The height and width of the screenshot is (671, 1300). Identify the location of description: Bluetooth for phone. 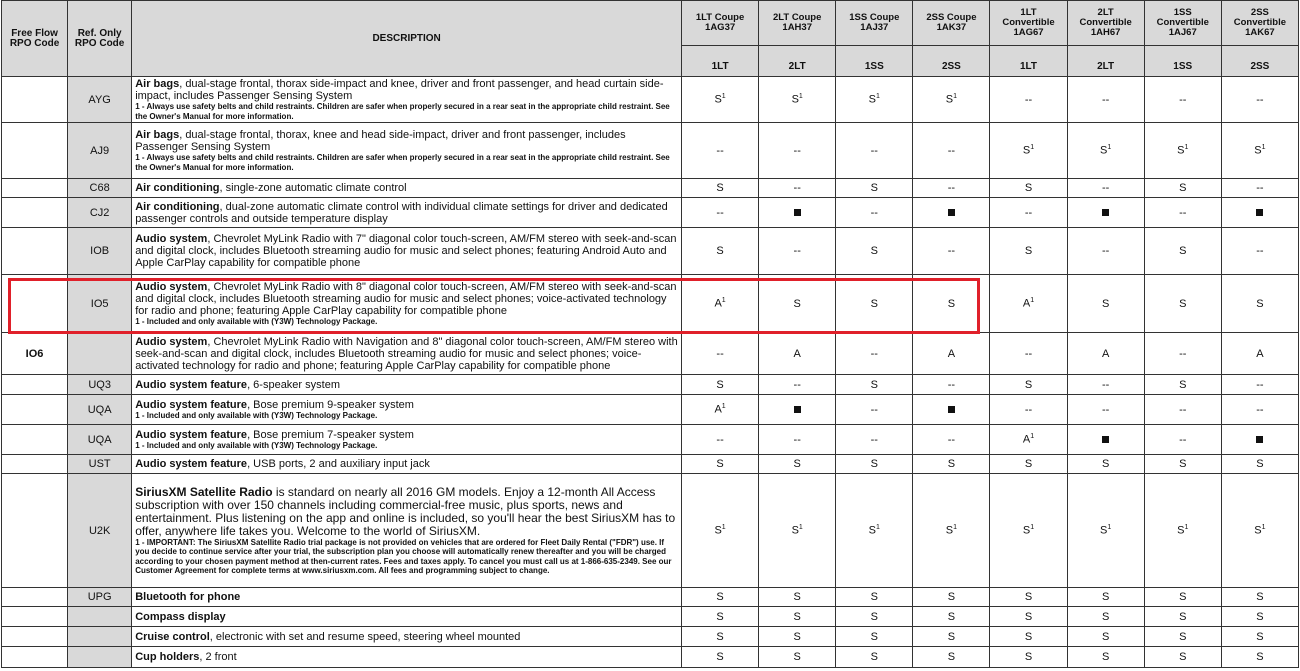
(407, 597).